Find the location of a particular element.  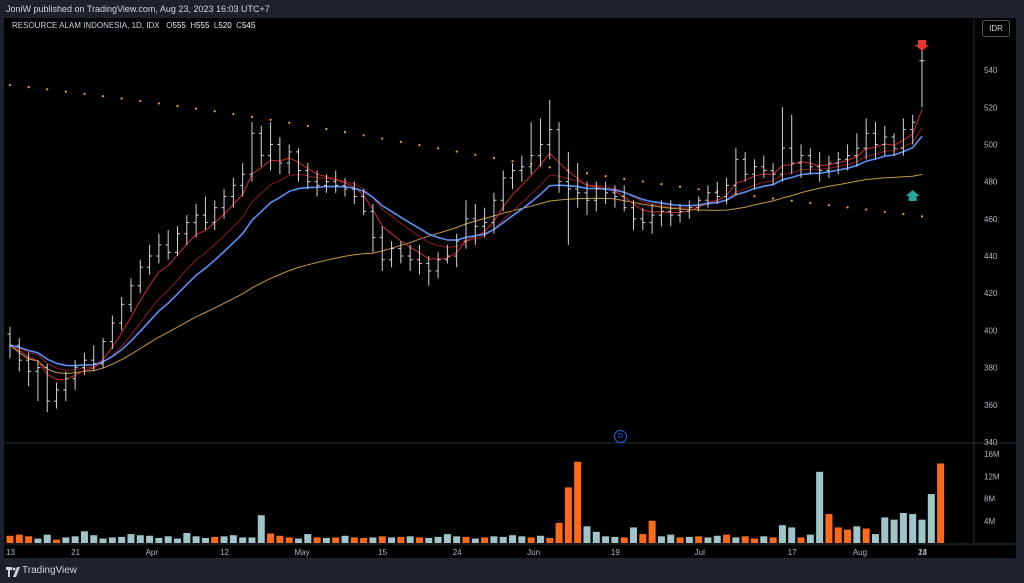

time-tick-label: 23 is located at coordinates (922, 552).